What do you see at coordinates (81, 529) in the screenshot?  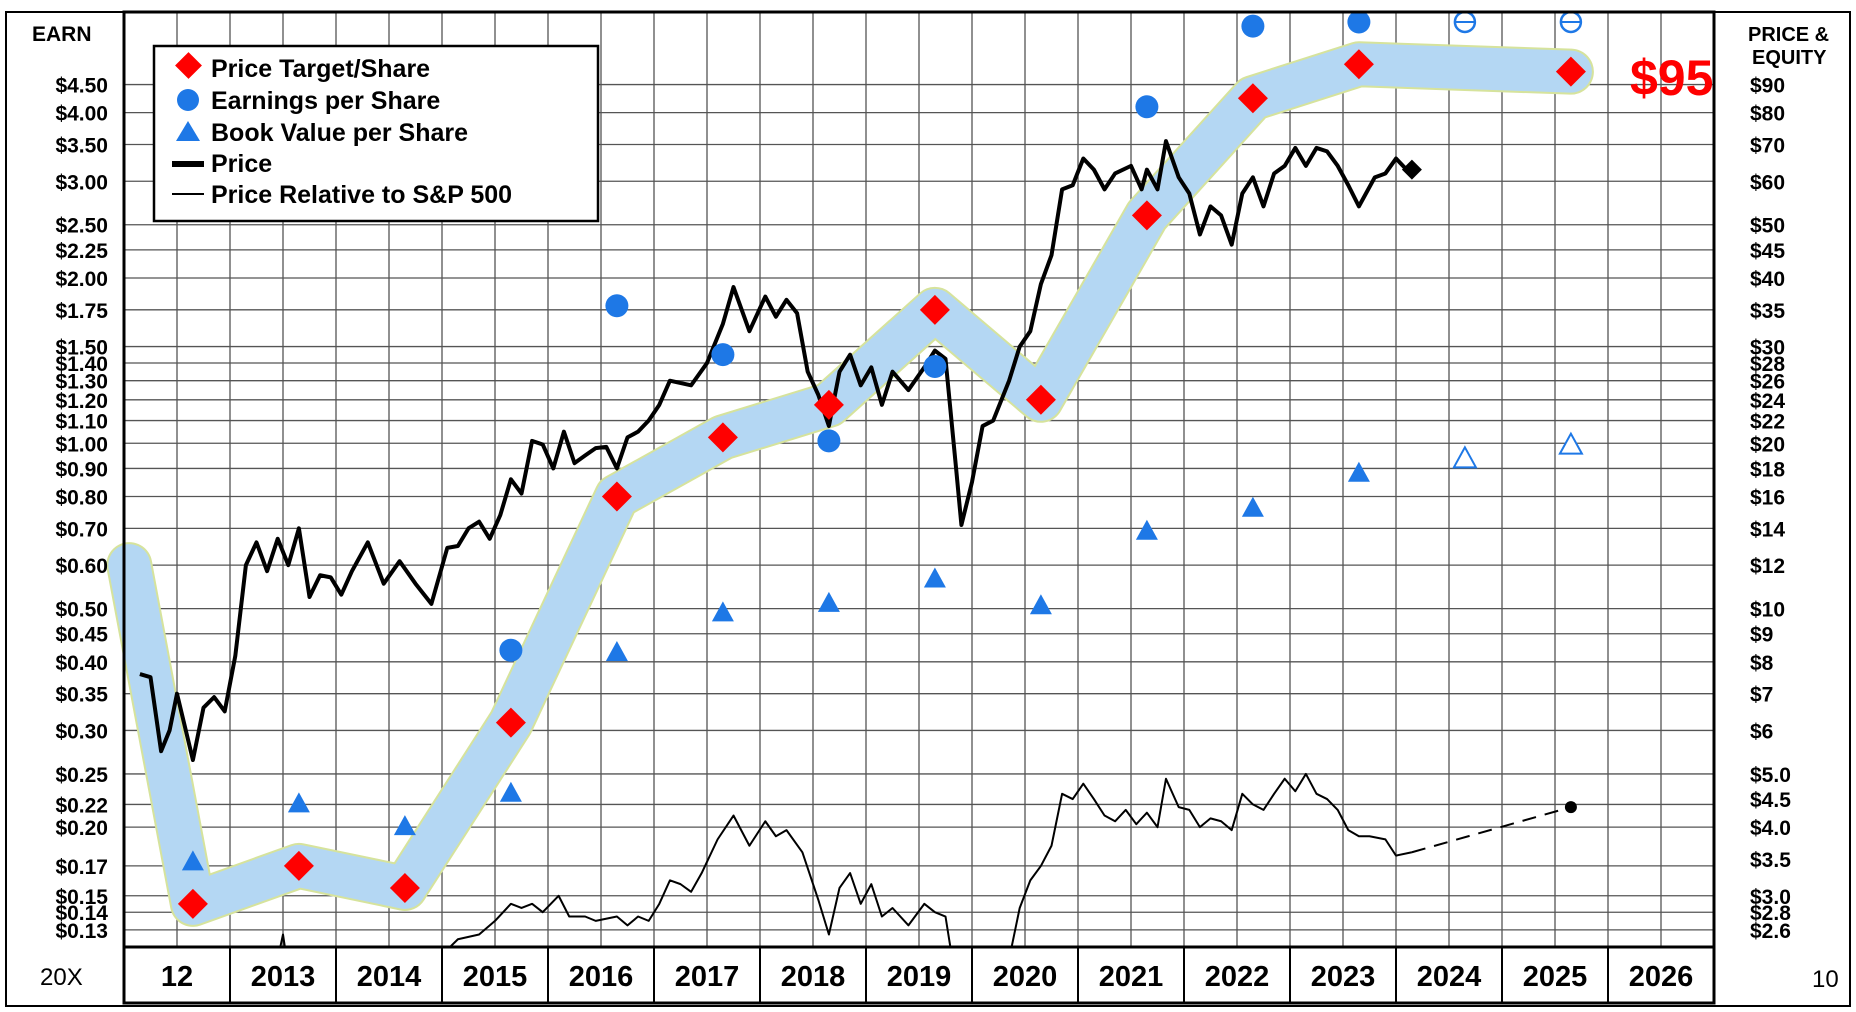 I see `left-tick-label: $0.70` at bounding box center [81, 529].